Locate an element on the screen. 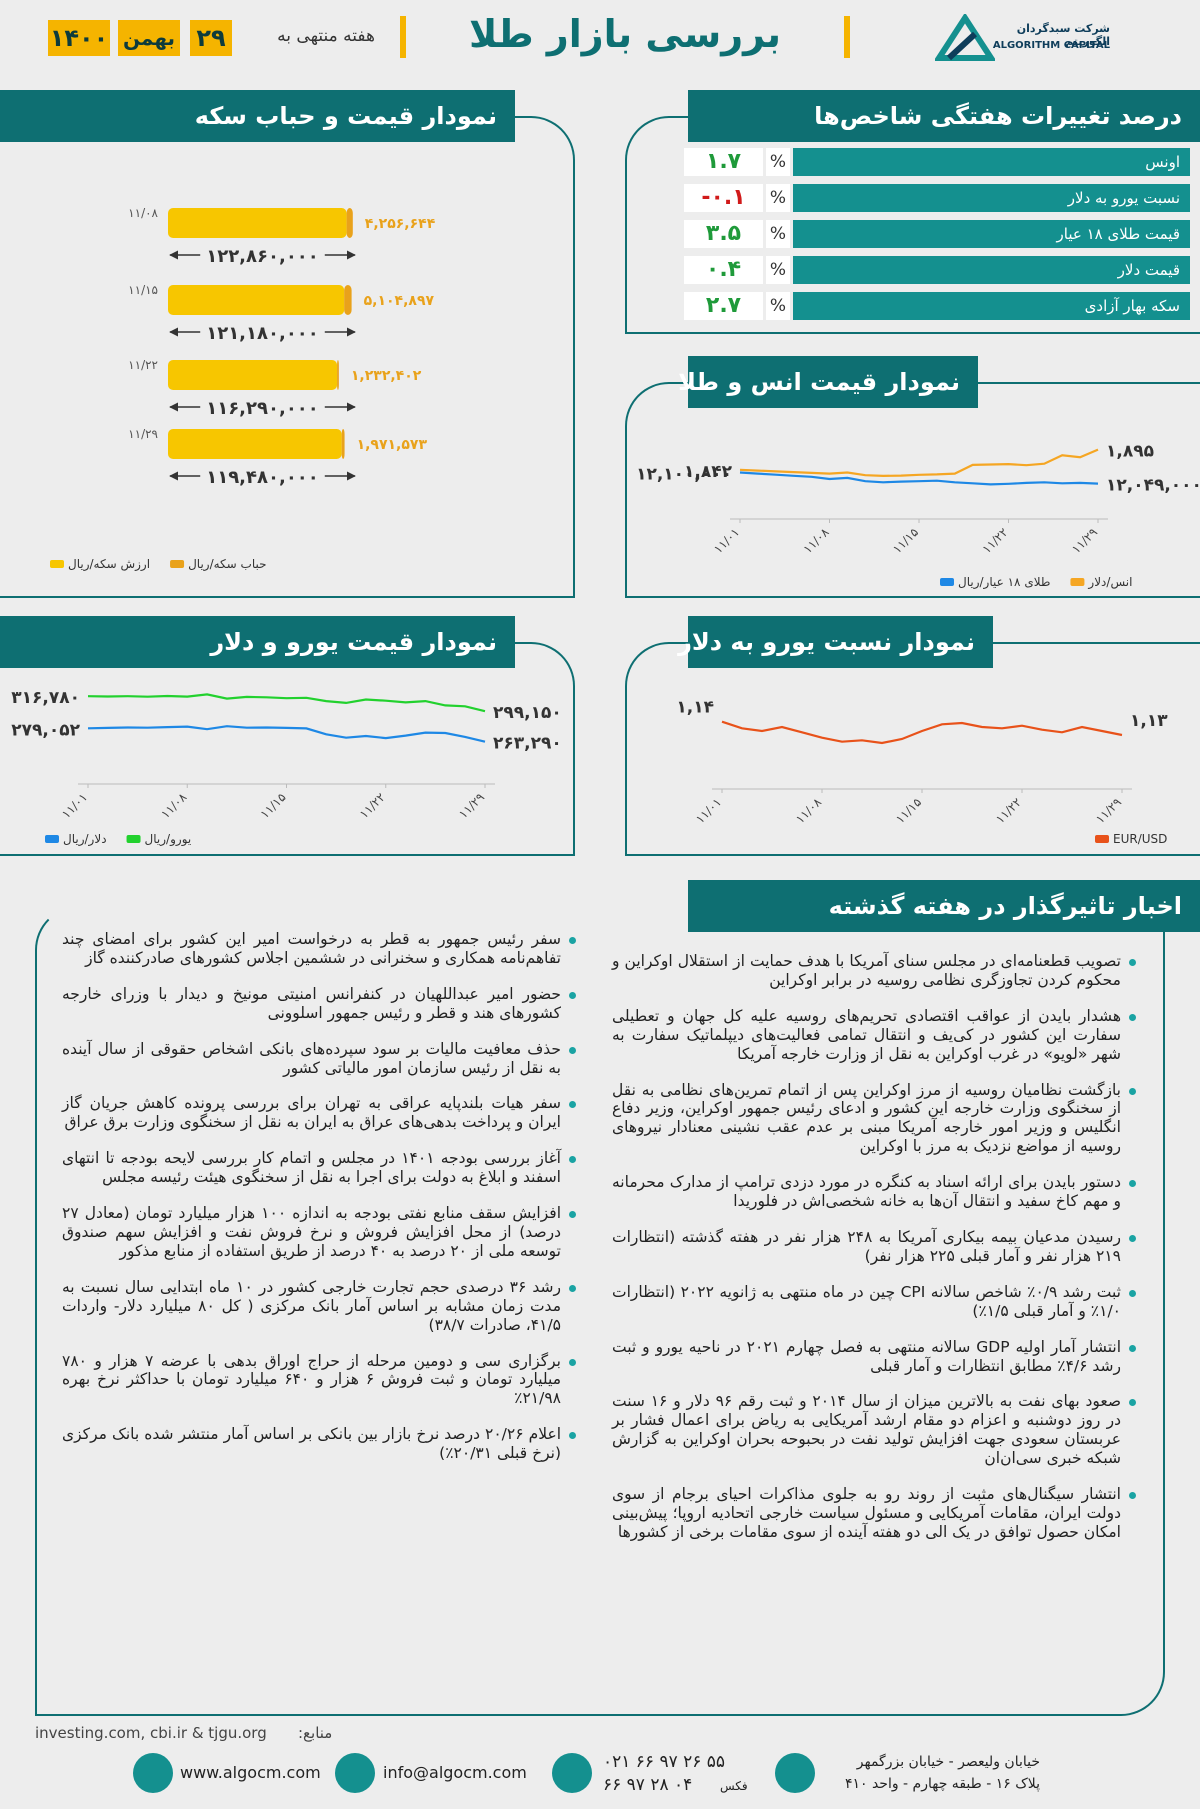 The width and height of the screenshot is (1200, 1809). section-title: نمودار قیمت انس و طلا is located at coordinates (828, 382).